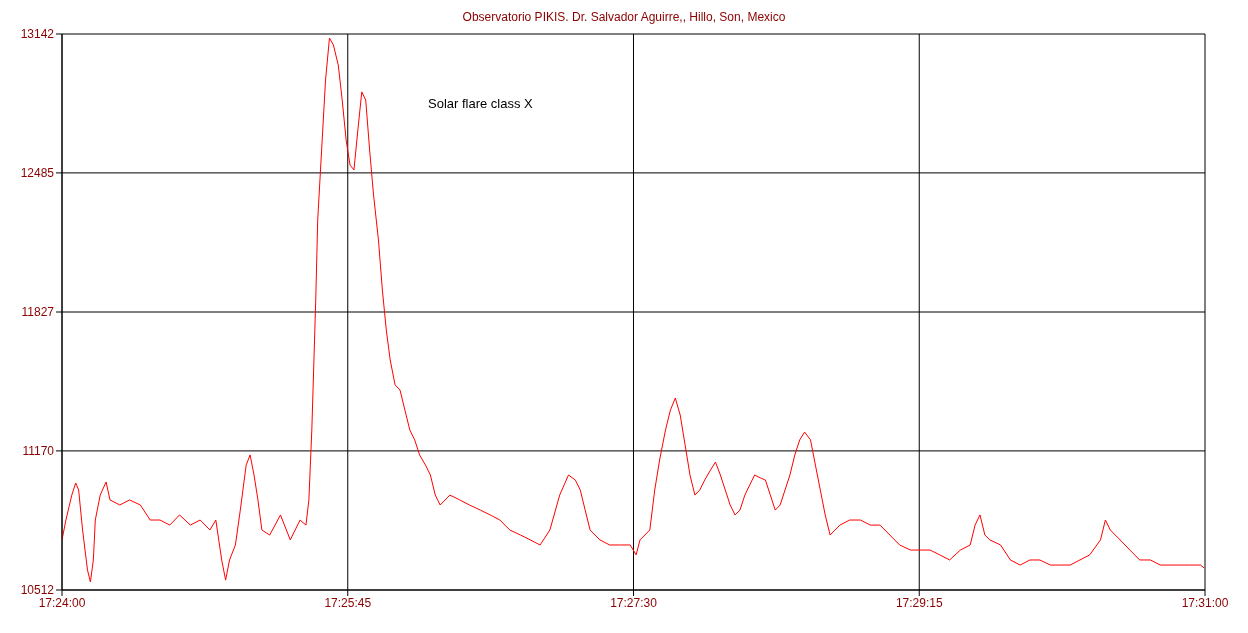 The height and width of the screenshot is (633, 1248). What do you see at coordinates (480, 103) in the screenshot?
I see `annotation: Solar flare class X` at bounding box center [480, 103].